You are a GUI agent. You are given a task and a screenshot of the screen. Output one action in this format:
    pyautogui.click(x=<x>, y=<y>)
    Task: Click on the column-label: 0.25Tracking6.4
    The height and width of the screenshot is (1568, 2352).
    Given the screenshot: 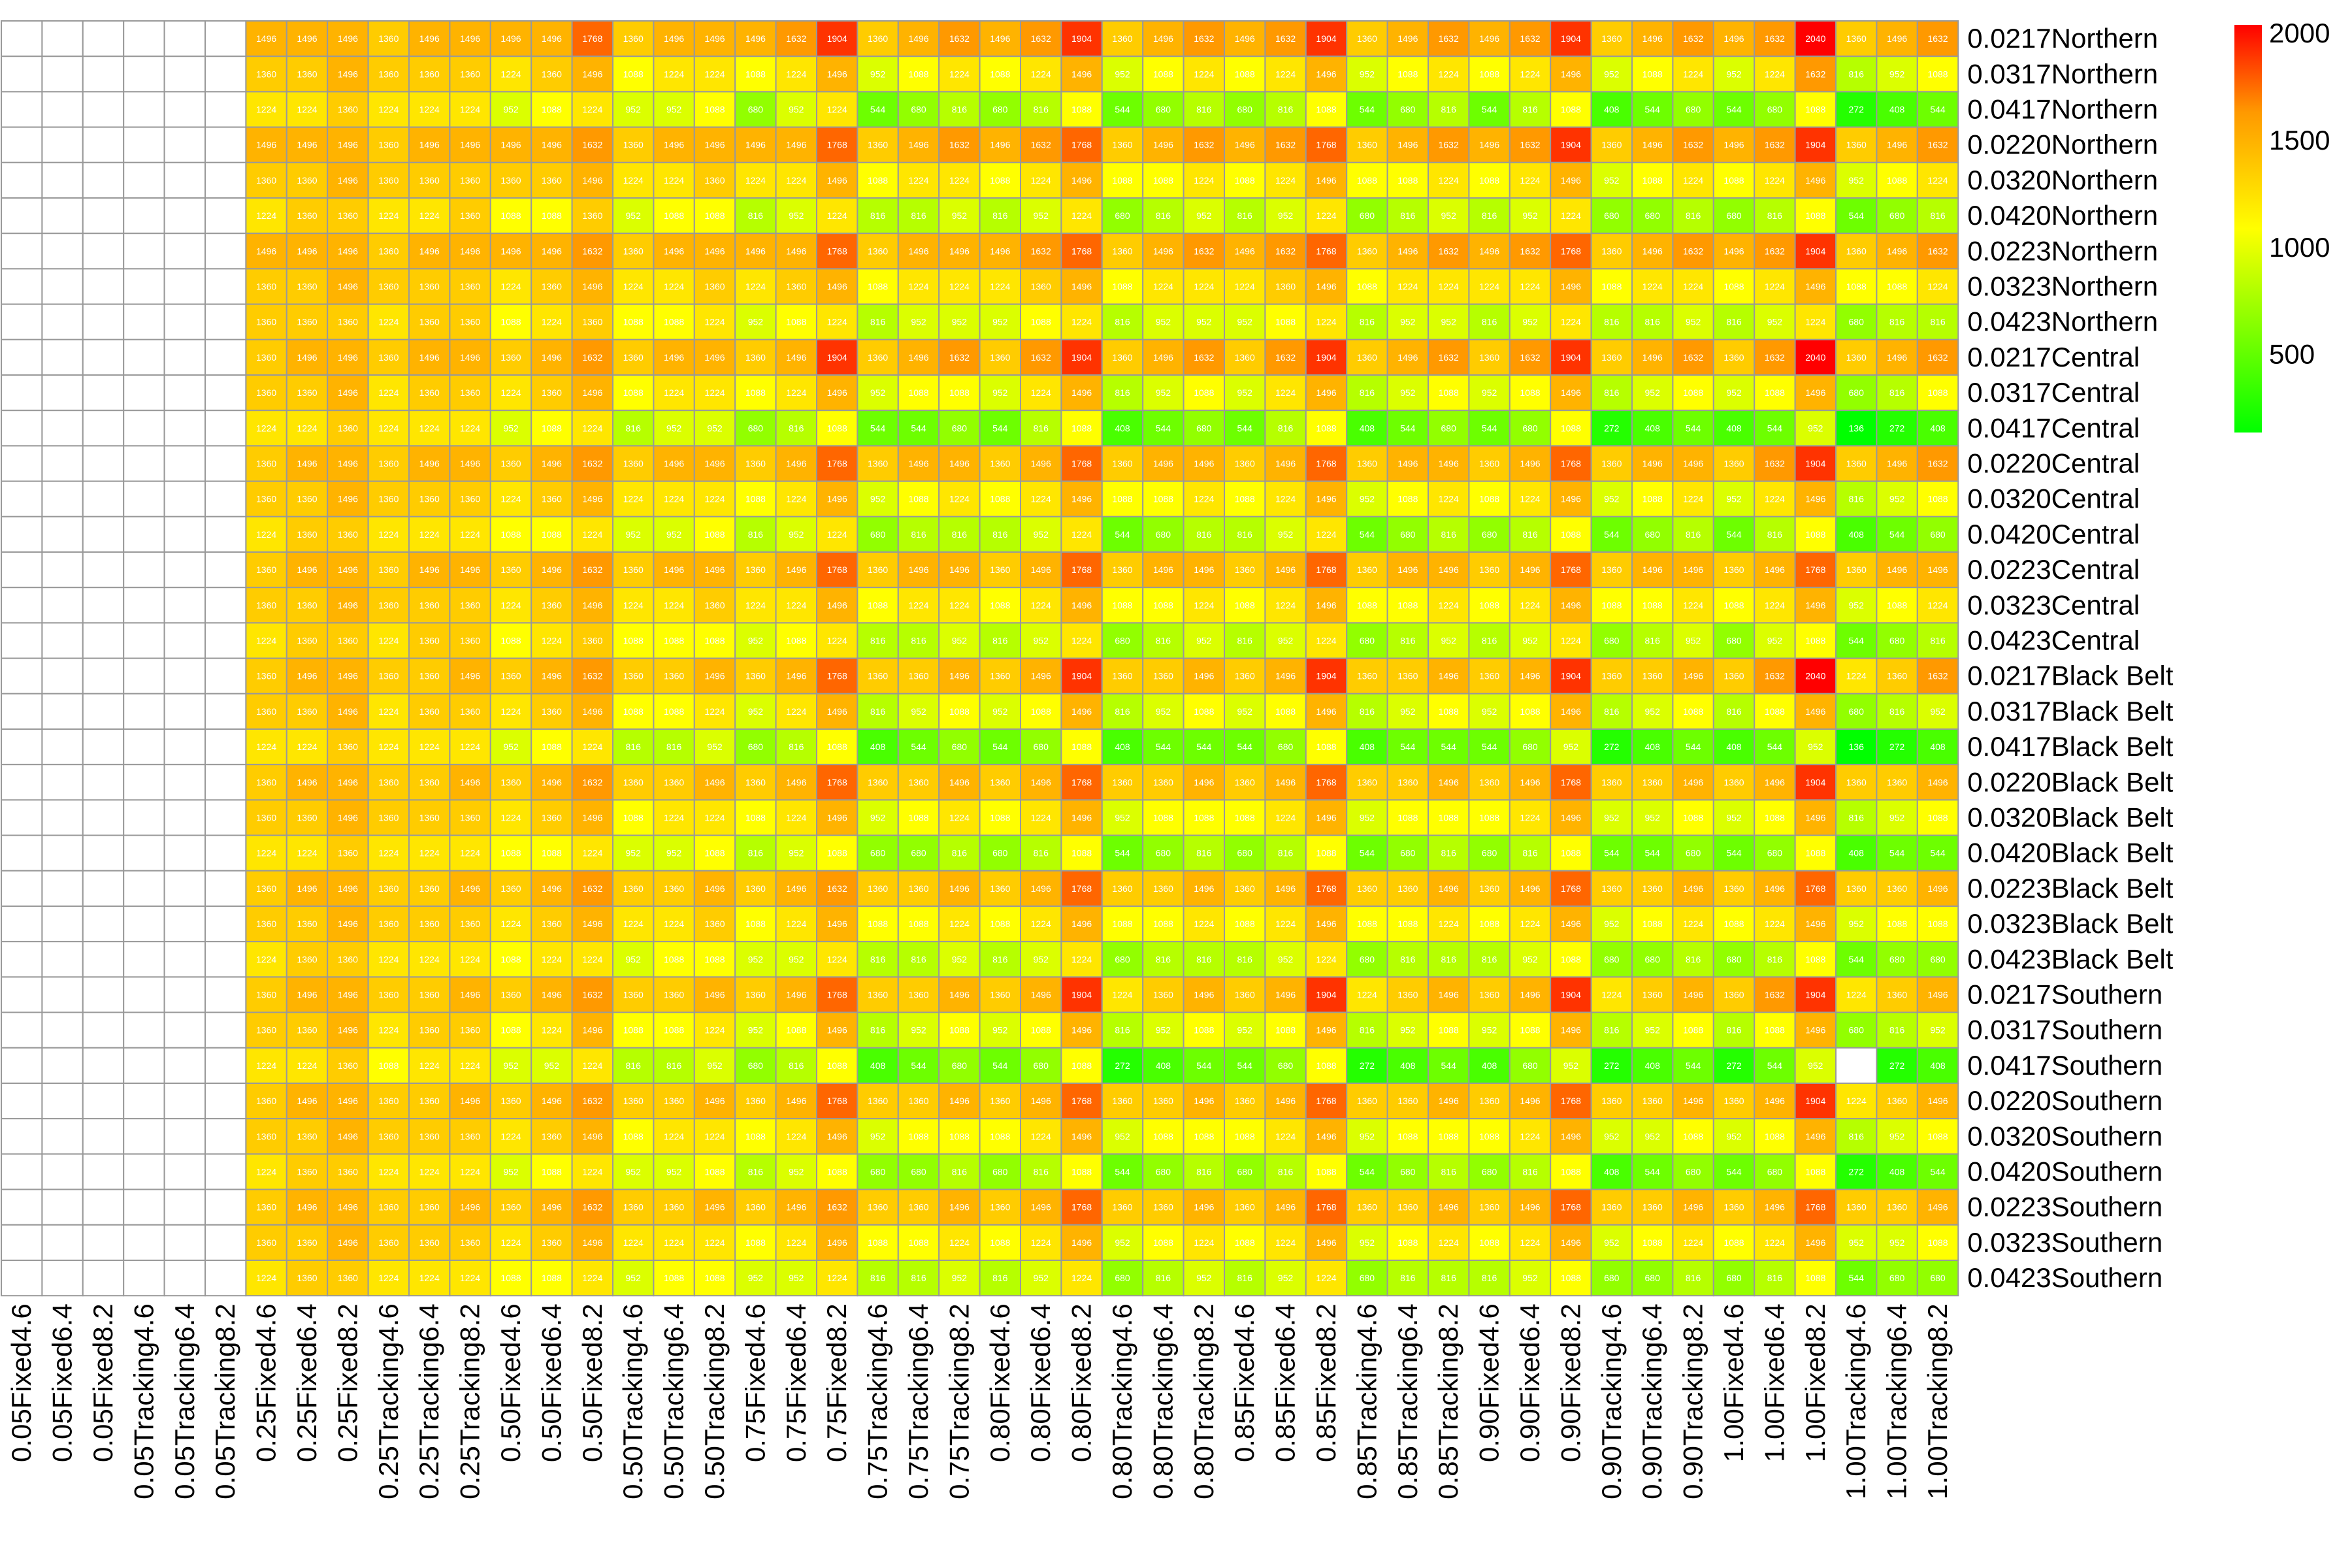 What is the action you would take?
    pyautogui.click(x=429, y=1401)
    